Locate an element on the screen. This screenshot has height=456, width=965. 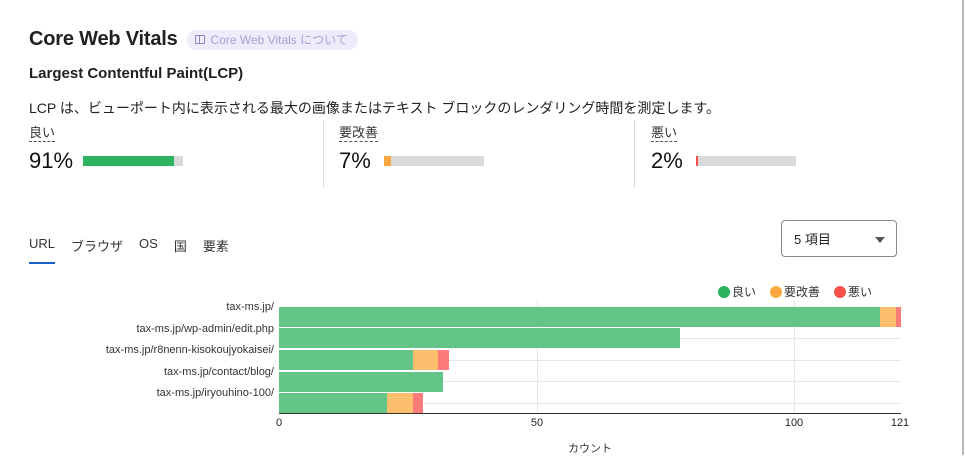
x-axis-title: カウント is located at coordinates (590, 449).